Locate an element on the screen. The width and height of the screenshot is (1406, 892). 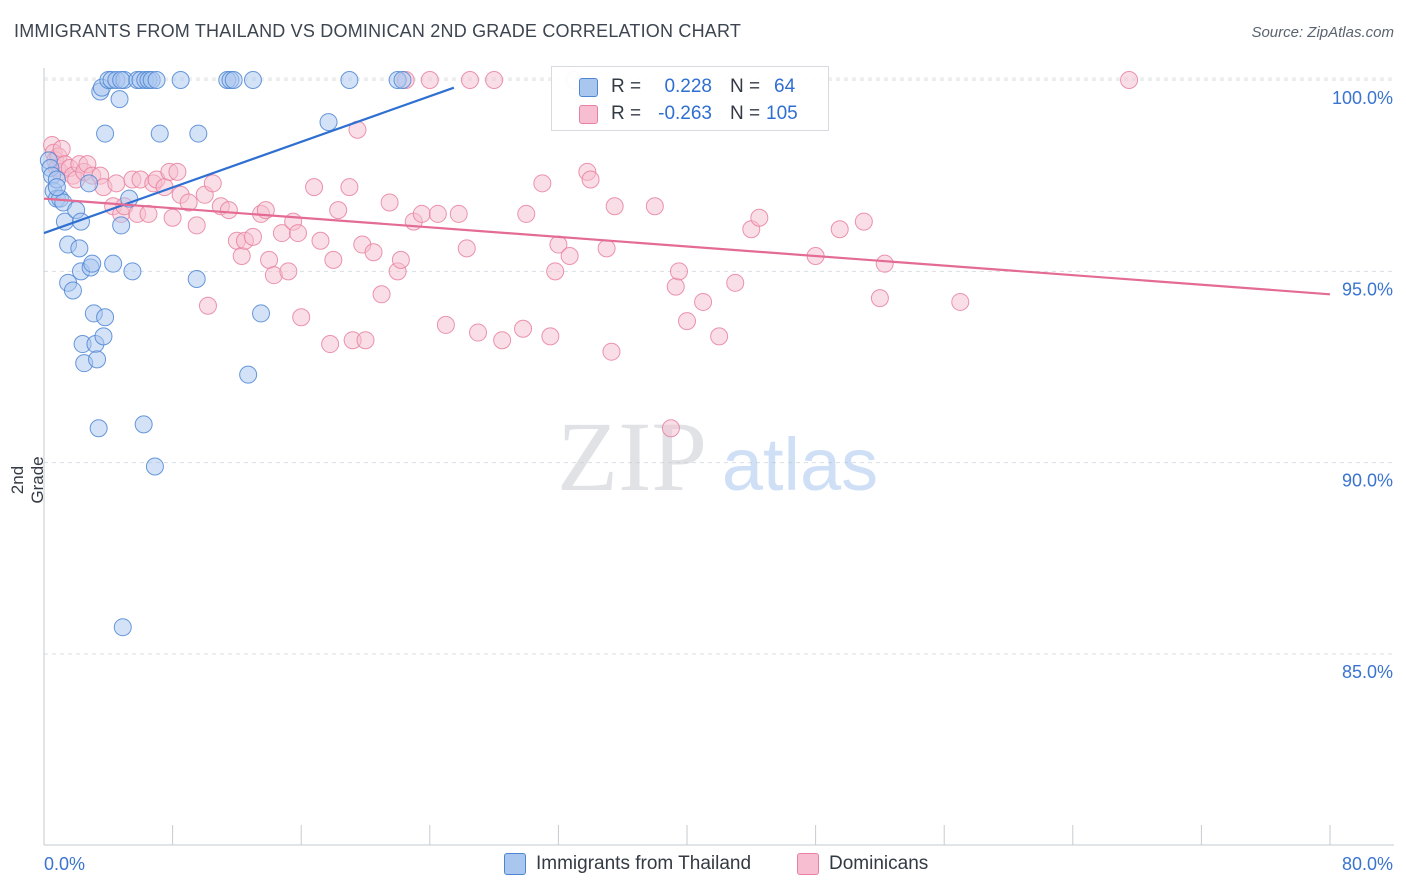
y-axis-label: 2nd Grade is located at coordinates (27, 480).